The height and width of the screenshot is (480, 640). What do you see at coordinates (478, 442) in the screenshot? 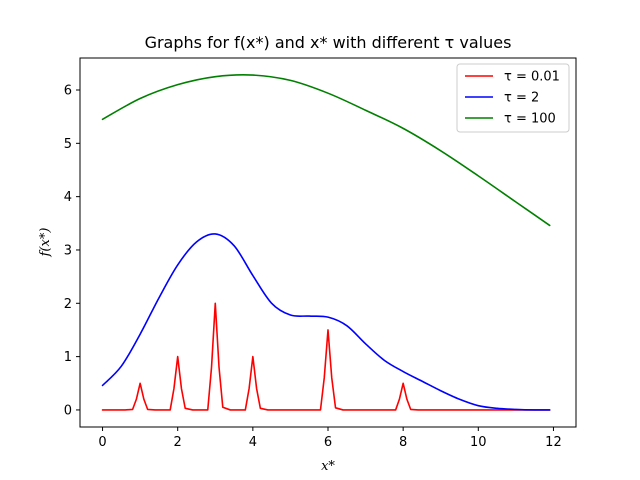
I see `x-tick-label: 10` at bounding box center [478, 442].